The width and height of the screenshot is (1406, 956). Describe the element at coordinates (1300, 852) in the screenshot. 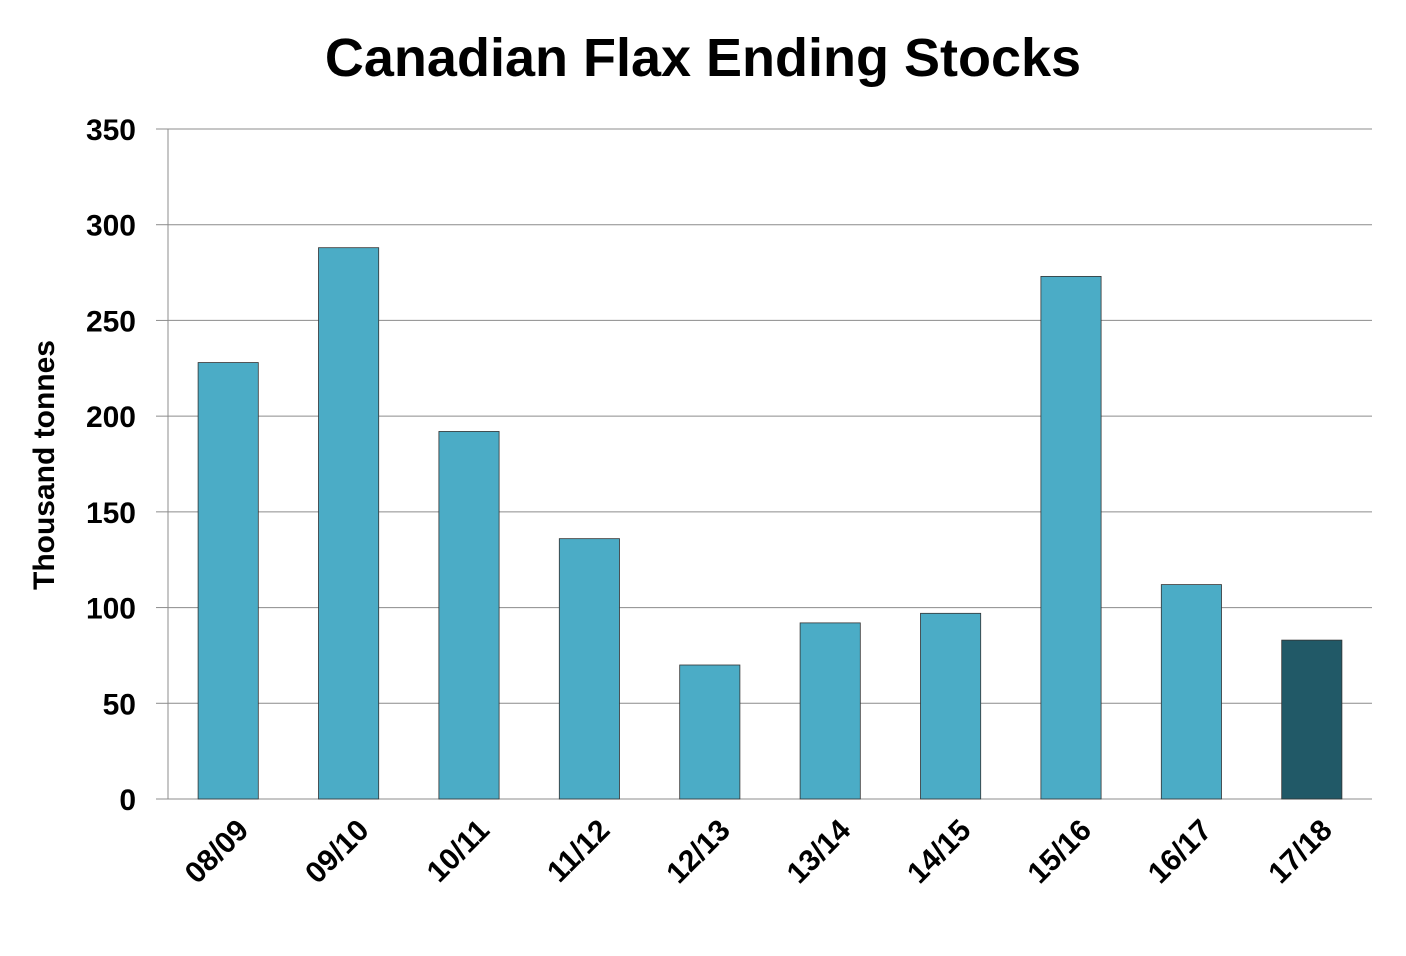

I see `x-tick-label: 17/18` at that location.